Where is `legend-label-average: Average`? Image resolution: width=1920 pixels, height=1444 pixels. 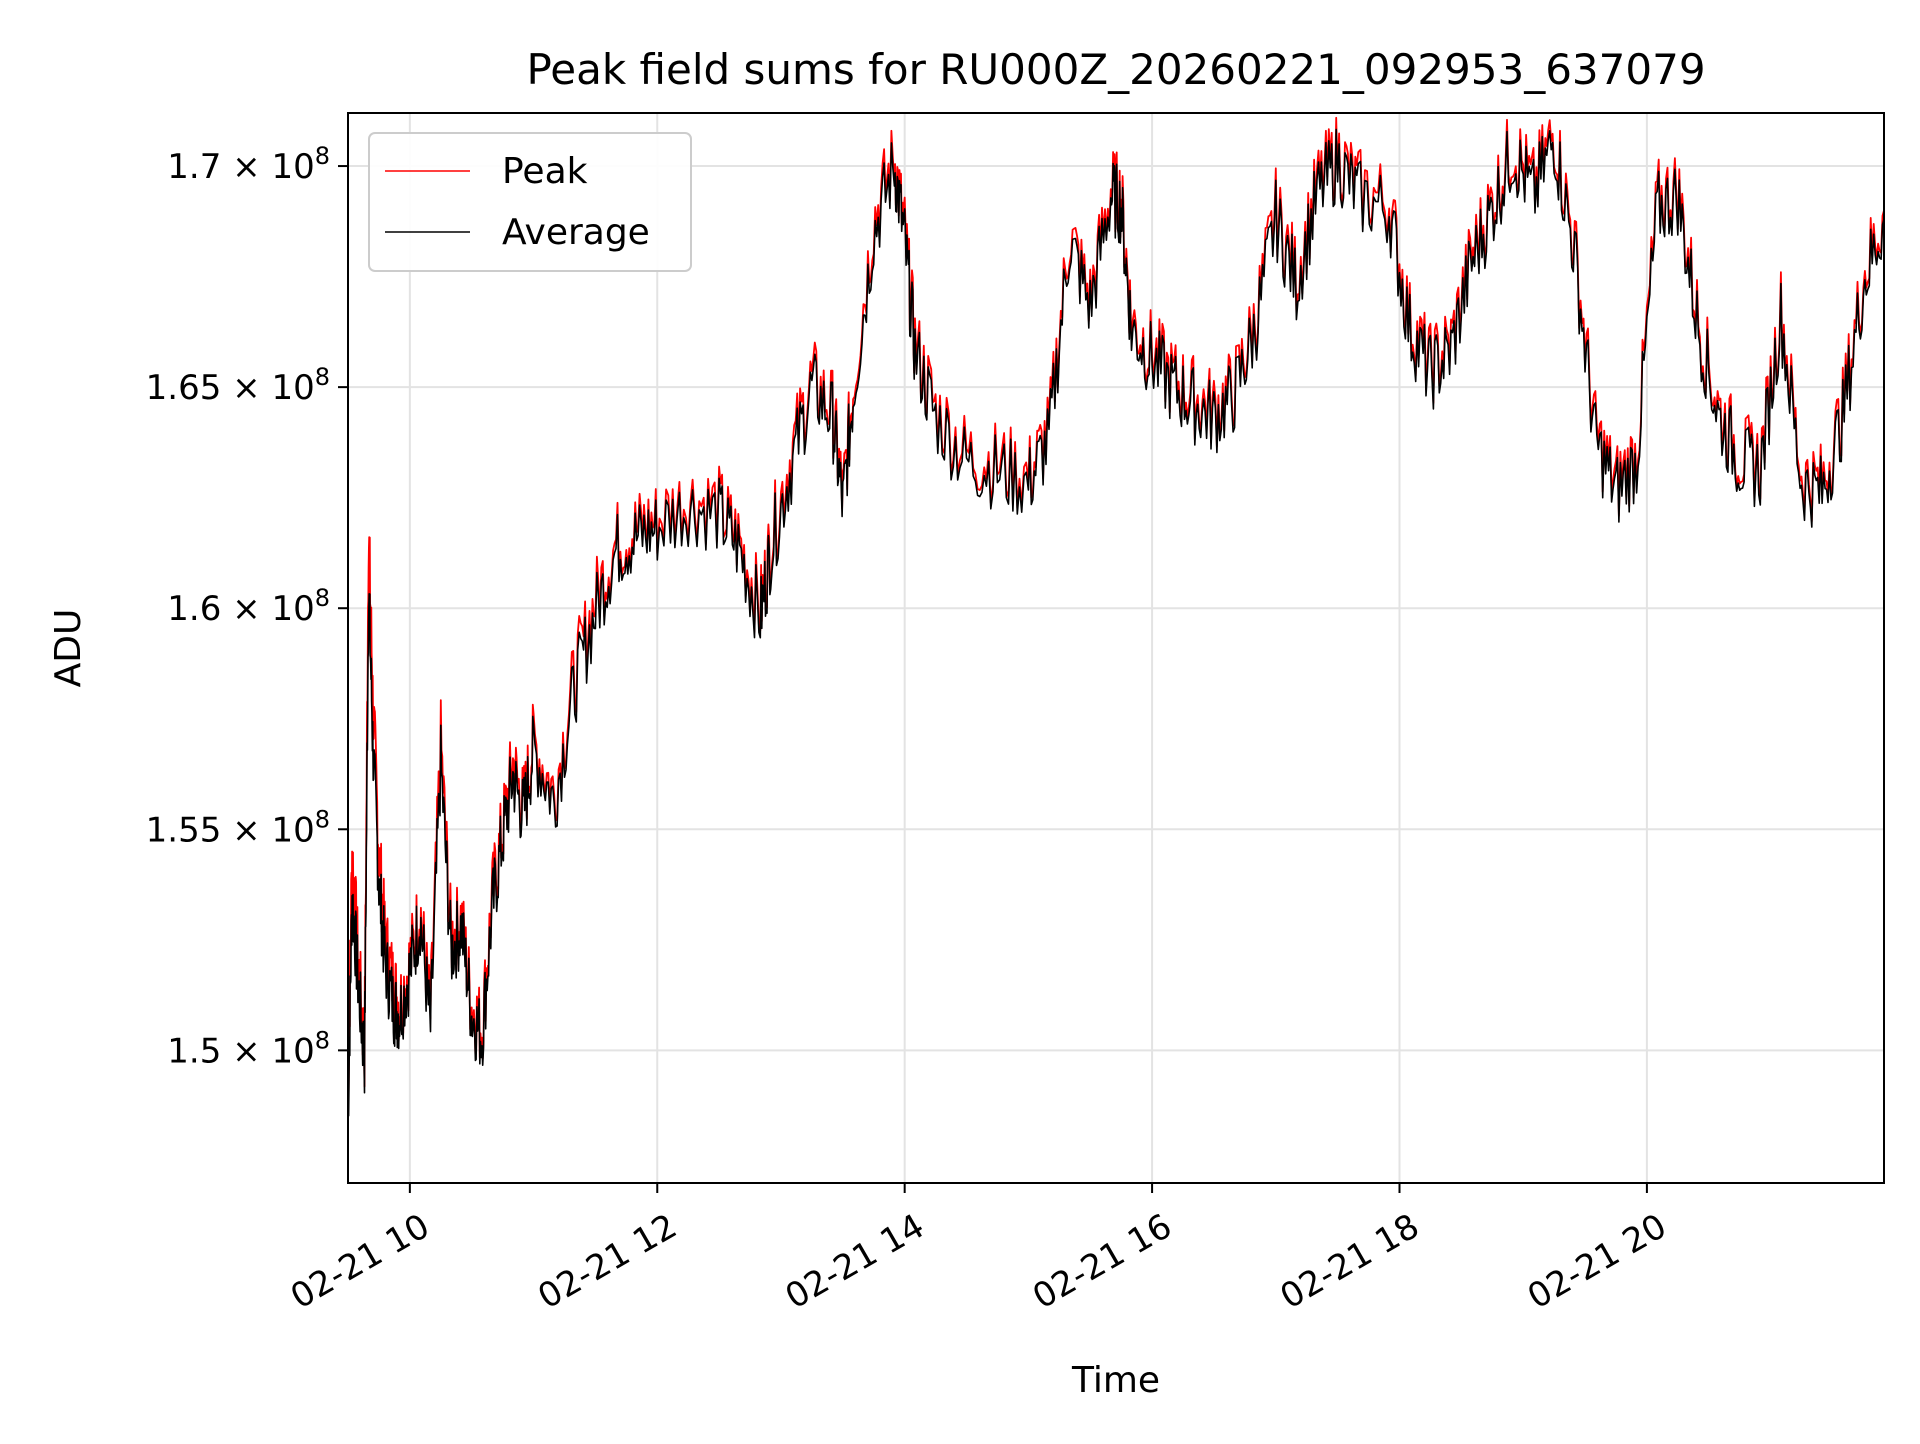 legend-label-average: Average is located at coordinates (576, 232).